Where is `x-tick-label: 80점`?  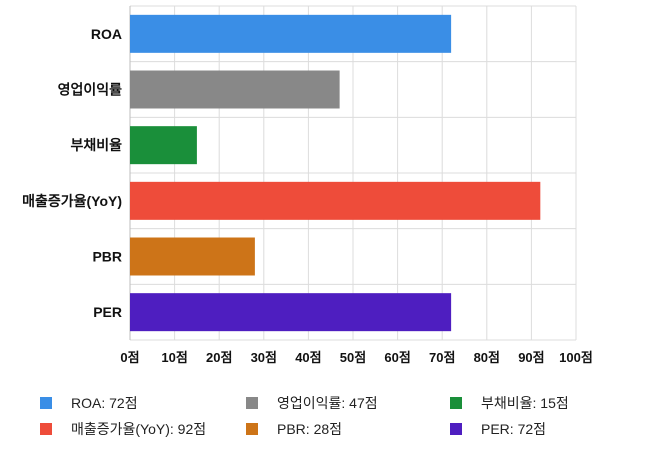 x-tick-label: 80점 is located at coordinates (487, 357).